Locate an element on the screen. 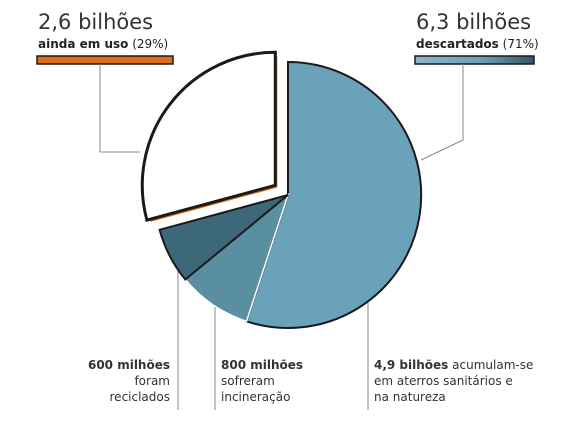  in-use-percent: (29%) is located at coordinates (150, 44).